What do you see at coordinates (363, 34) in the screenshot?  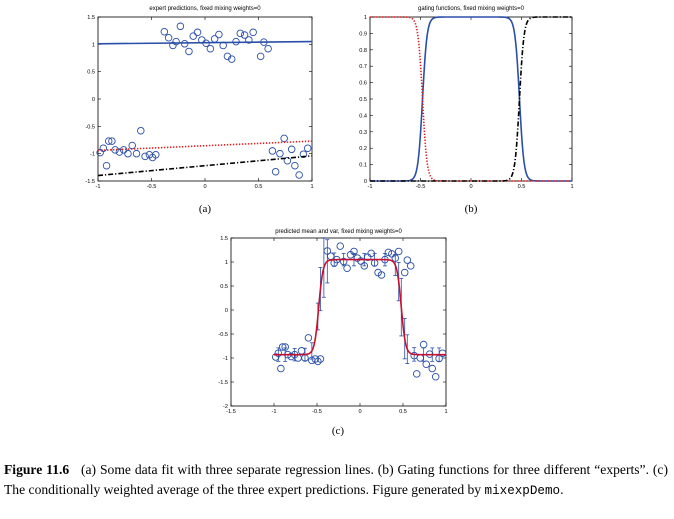 I see `y-tick-label: 0.9` at bounding box center [363, 34].